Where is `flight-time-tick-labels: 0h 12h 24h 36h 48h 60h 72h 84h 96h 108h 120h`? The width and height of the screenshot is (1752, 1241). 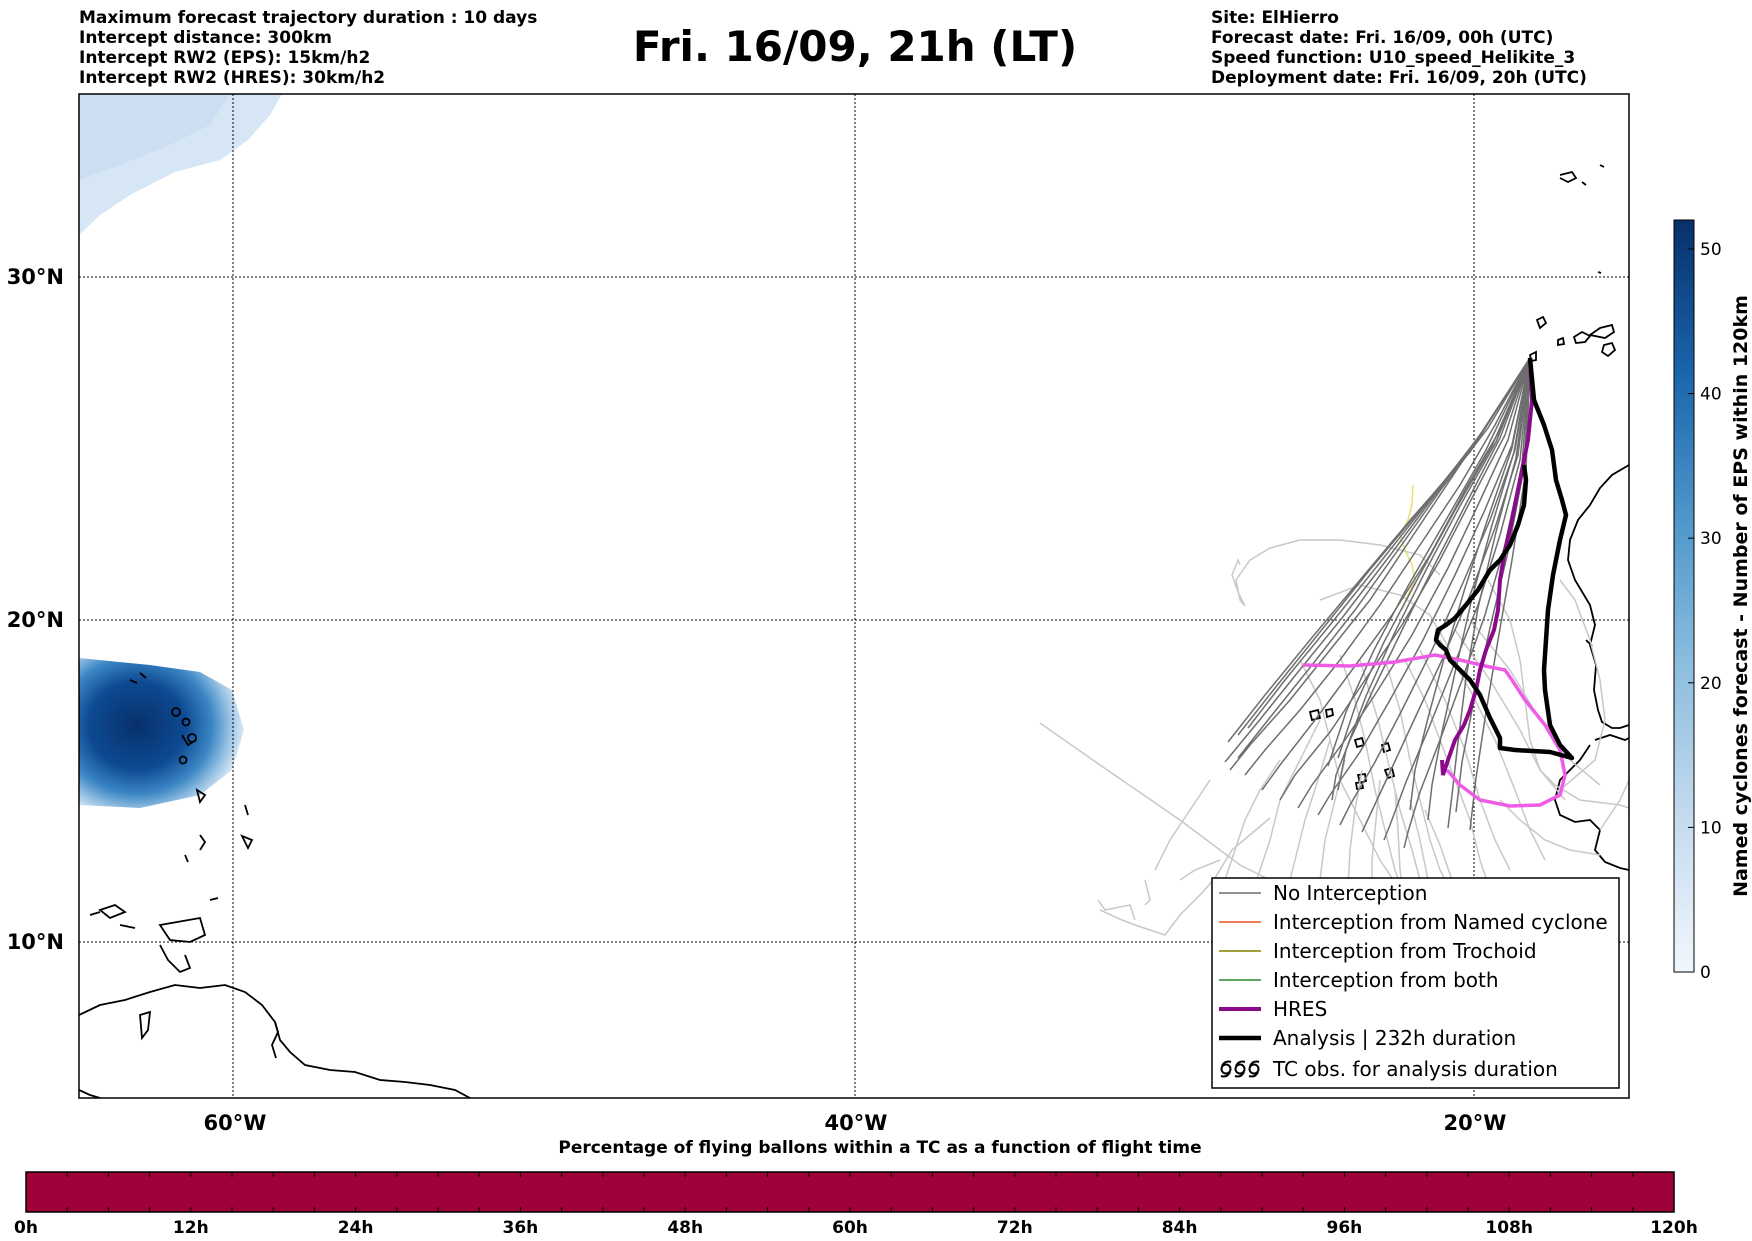
flight-time-tick-labels: 0h 12h 24h 36h 48h 60h 72h 84h 96h 108h 120h is located at coordinates (856, 1228).